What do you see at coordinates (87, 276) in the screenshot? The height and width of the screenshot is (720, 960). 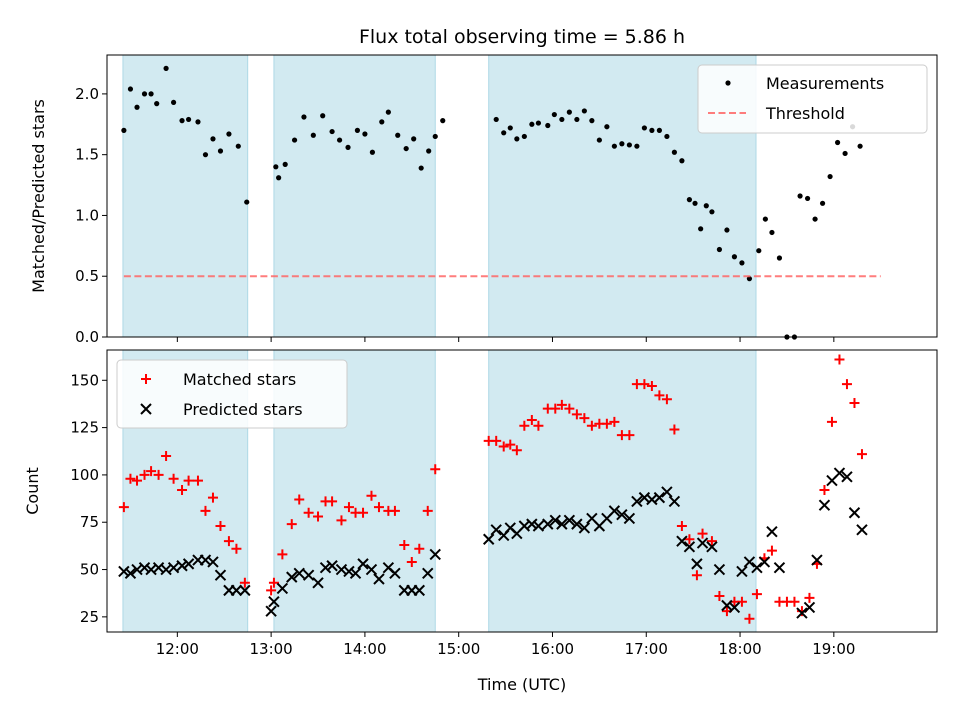 I see `y-tick-label: 0.5` at bounding box center [87, 276].